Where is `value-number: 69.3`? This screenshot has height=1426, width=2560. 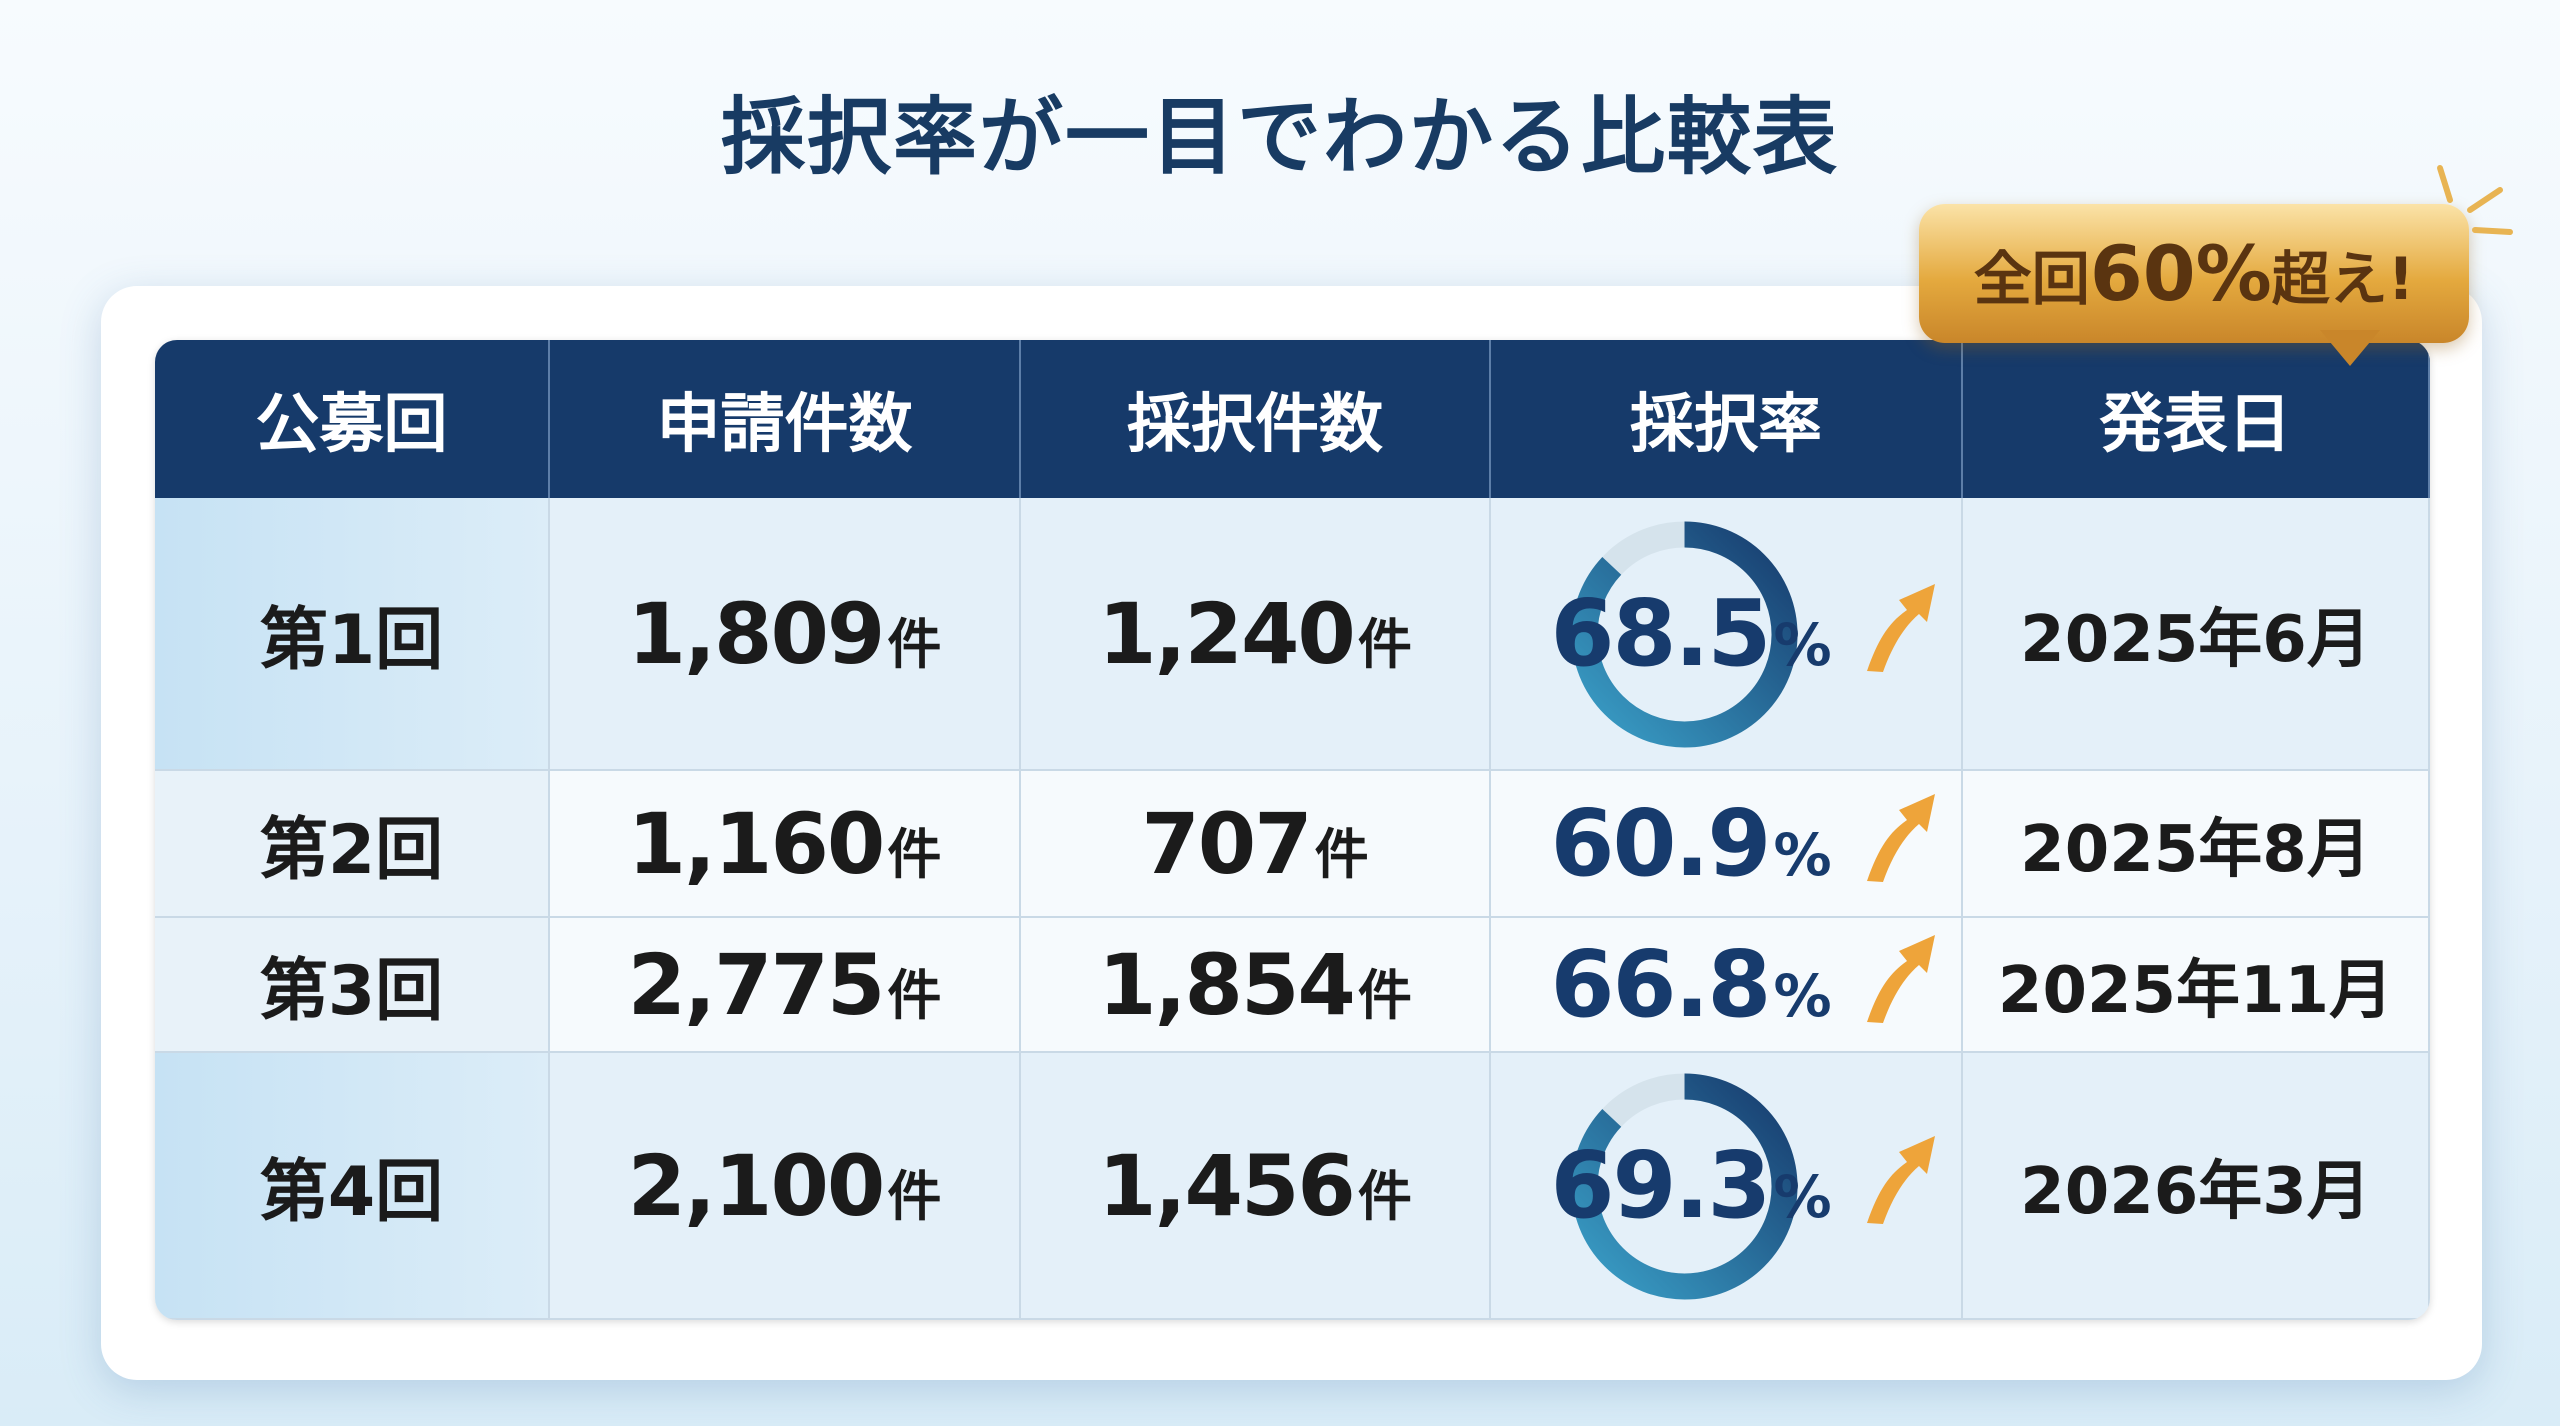
value-number: 69.3 is located at coordinates (1660, 1185).